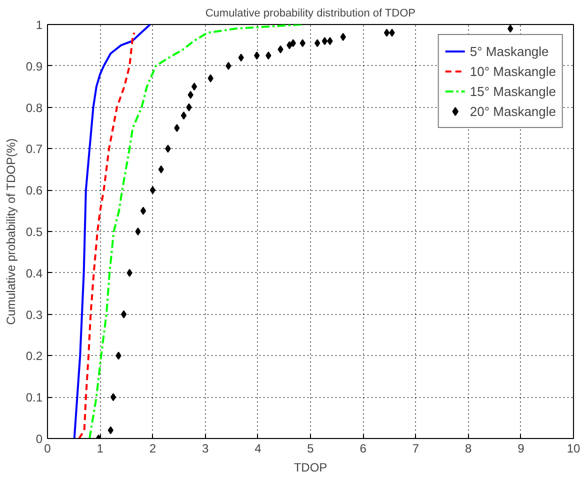  I want to click on x-tick-label: 2, so click(152, 449).